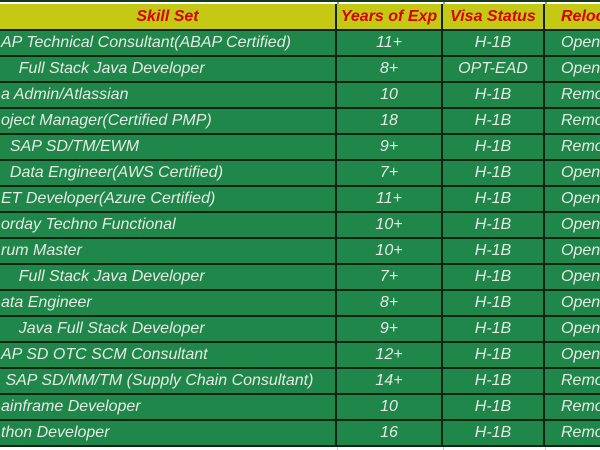 This screenshot has height=450, width=600. I want to click on cell-years: 12+, so click(390, 356).